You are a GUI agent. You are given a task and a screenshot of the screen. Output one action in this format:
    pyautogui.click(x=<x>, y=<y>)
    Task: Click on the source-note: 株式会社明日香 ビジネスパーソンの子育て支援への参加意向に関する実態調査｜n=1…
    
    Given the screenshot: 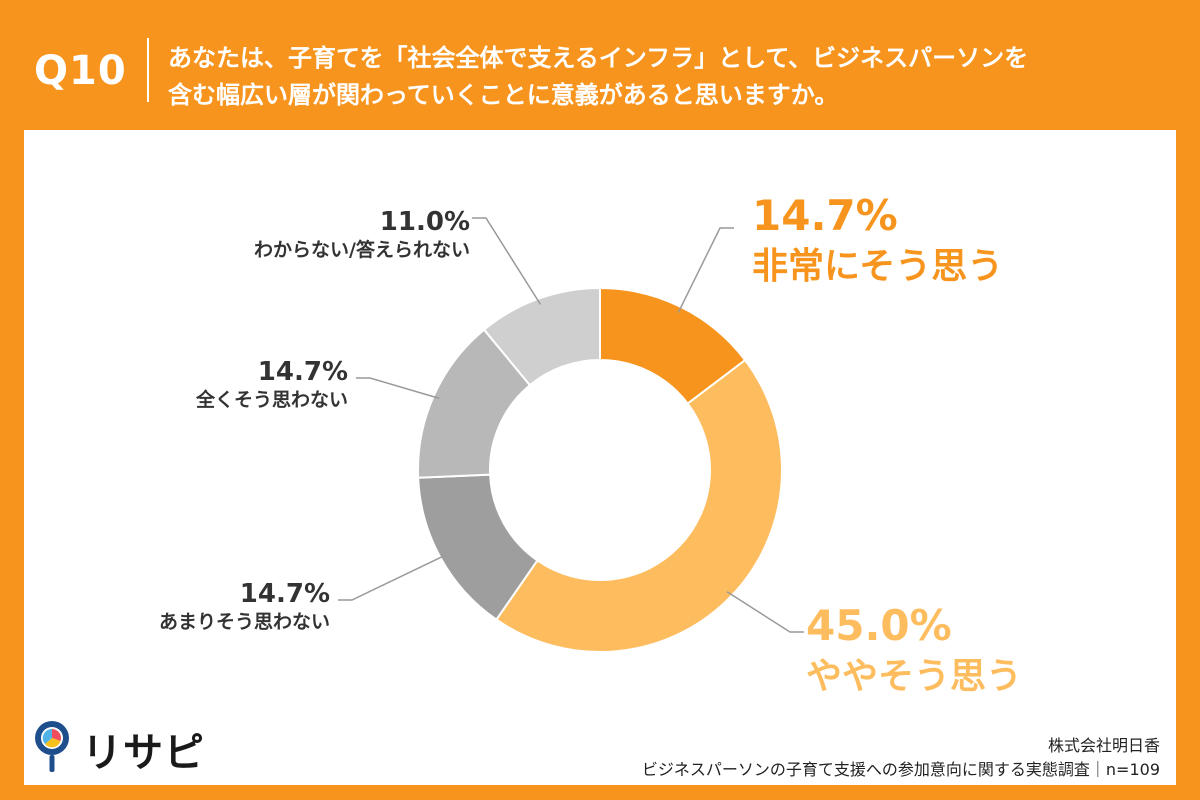 What is the action you would take?
    pyautogui.click(x=901, y=758)
    